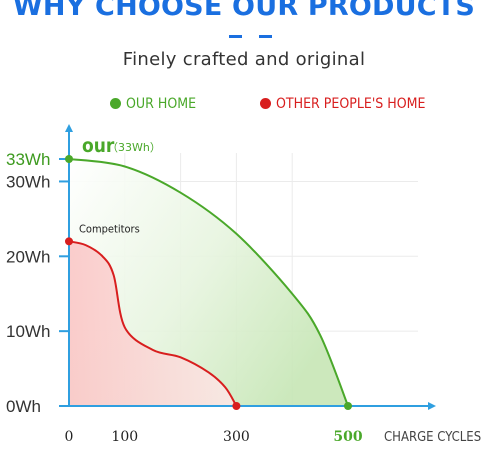 This screenshot has width=488, height=450. Describe the element at coordinates (347, 437) in the screenshot. I see `x-tick-label: 500` at that location.